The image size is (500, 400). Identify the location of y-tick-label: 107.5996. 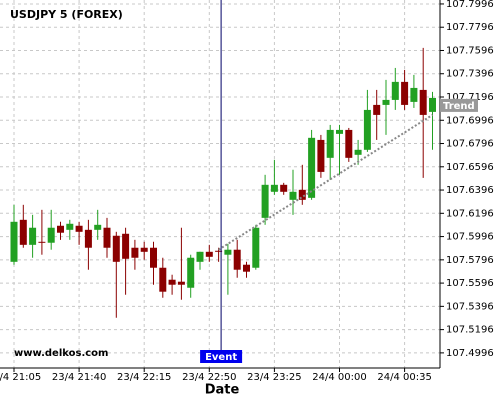
(470, 237).